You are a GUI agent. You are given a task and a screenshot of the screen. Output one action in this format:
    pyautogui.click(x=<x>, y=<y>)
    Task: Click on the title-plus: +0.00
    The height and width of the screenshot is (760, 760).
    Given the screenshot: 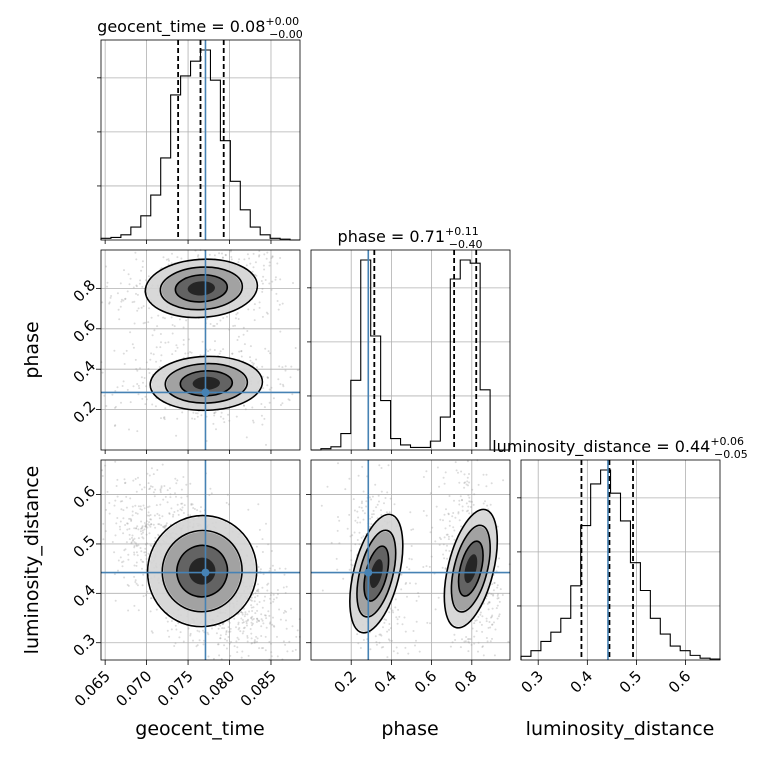 What is the action you would take?
    pyautogui.click(x=282, y=21)
    